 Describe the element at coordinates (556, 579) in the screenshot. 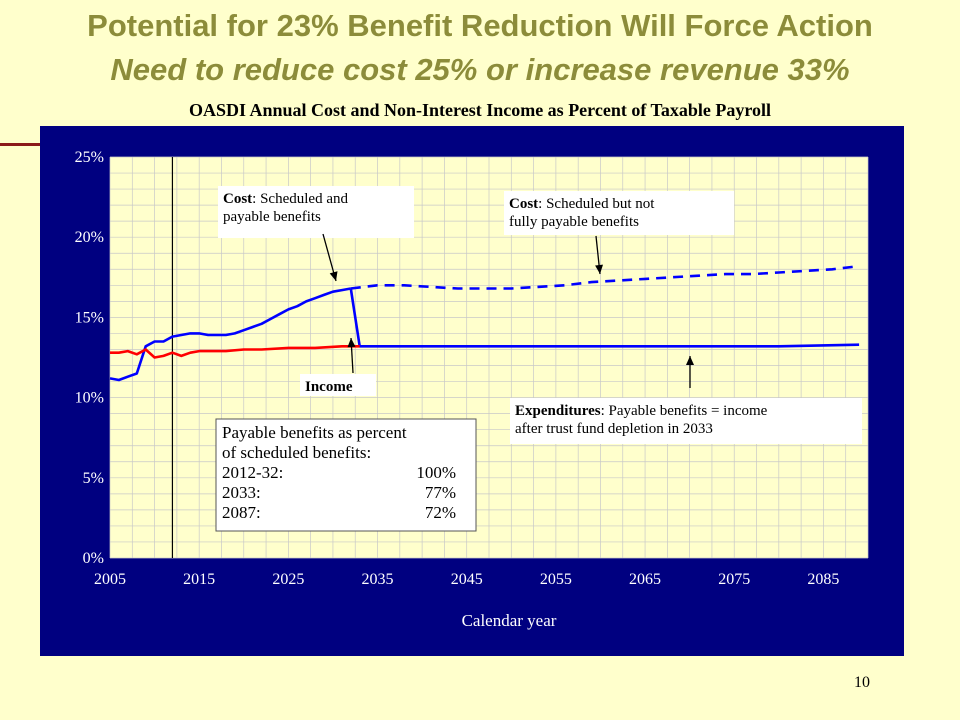

I see `x-tick-label: 2055` at that location.